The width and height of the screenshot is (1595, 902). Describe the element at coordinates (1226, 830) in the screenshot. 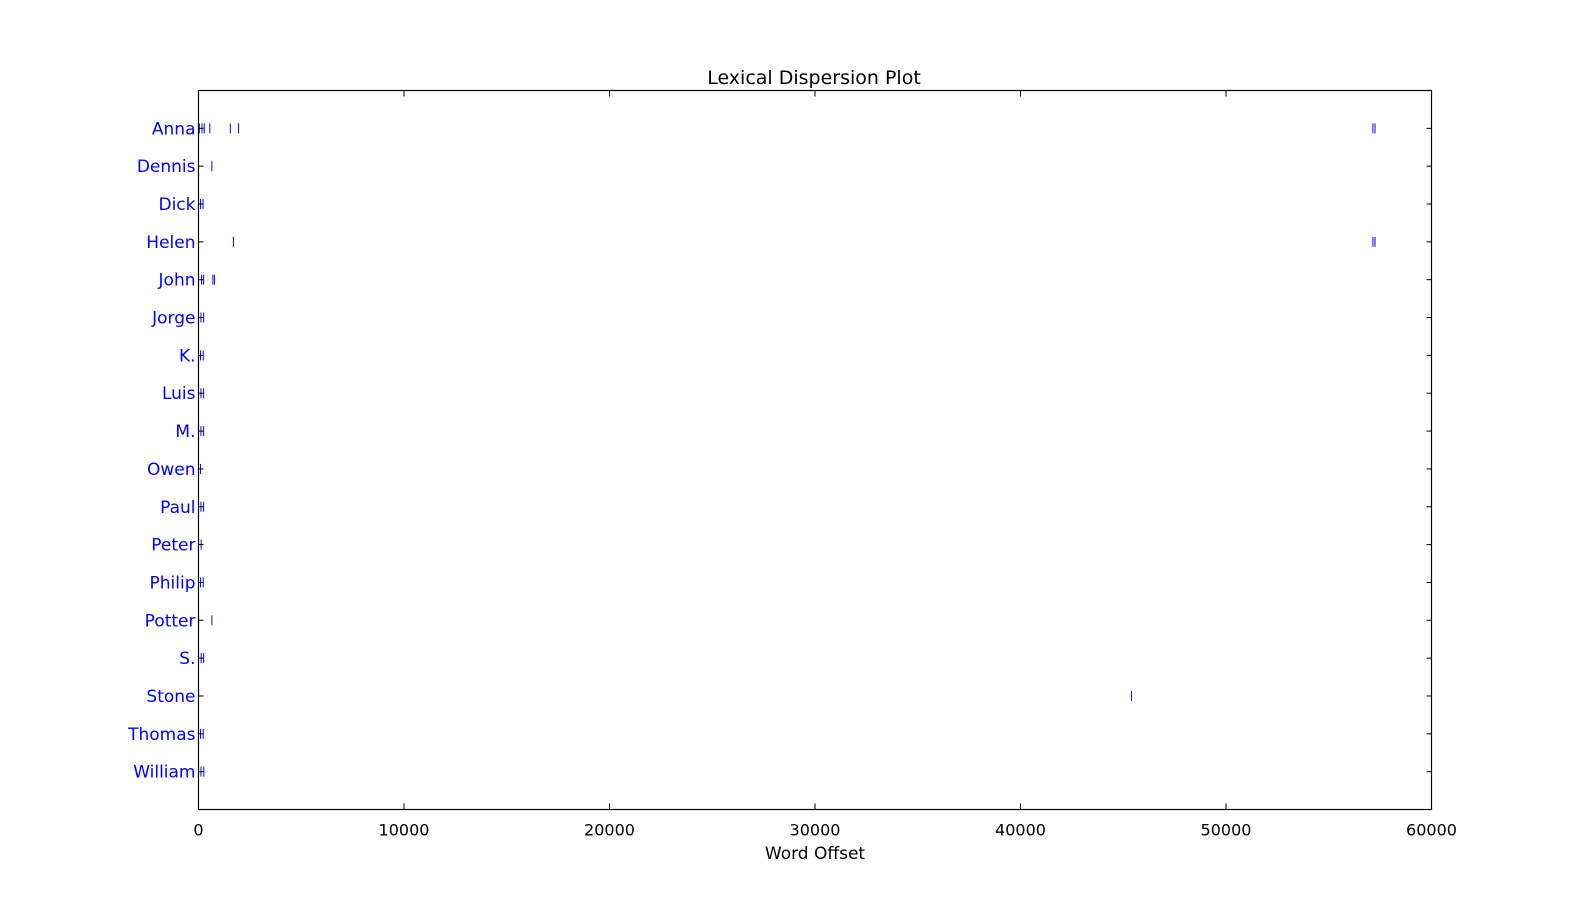

I see `x-tick-label: 50000` at that location.